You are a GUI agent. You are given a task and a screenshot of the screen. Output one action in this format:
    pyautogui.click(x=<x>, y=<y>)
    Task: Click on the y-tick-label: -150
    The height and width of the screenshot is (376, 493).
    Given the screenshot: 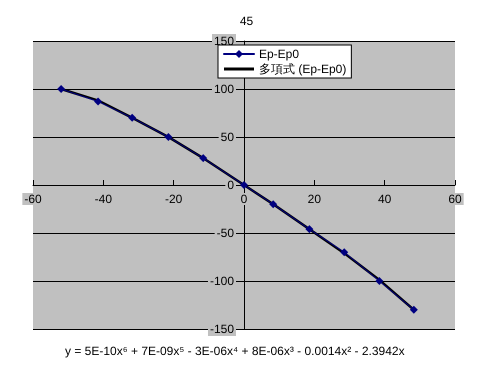 What is the action you would take?
    pyautogui.click(x=222, y=329)
    